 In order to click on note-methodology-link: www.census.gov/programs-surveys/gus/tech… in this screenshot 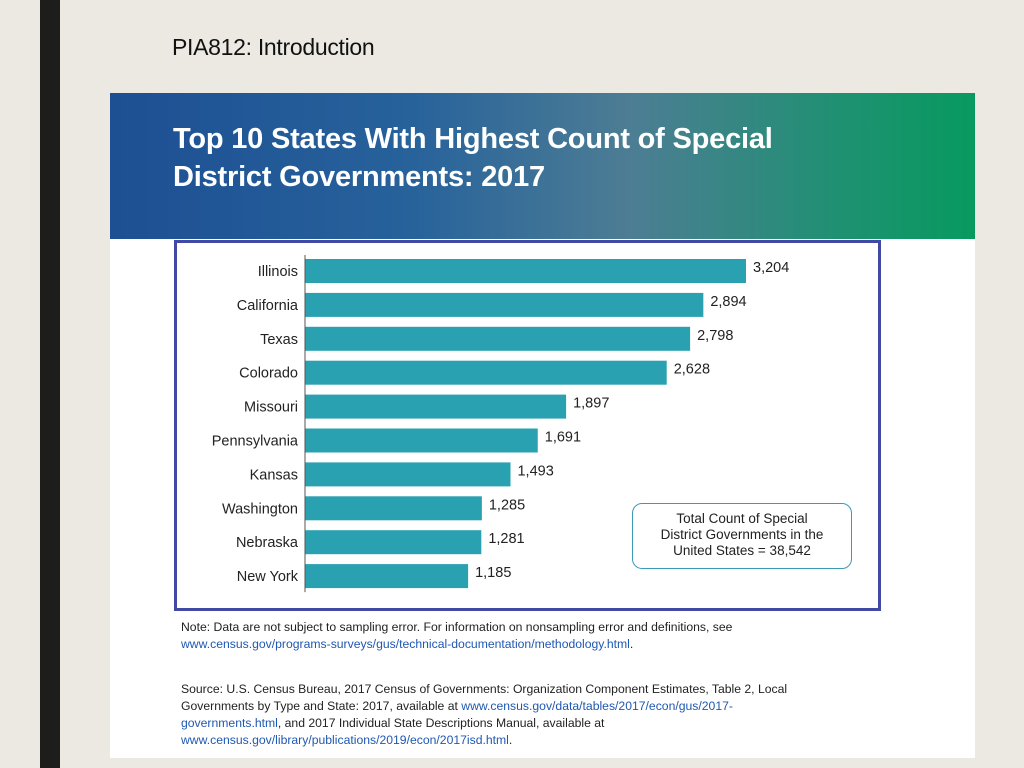, I will do `click(405, 644)`.